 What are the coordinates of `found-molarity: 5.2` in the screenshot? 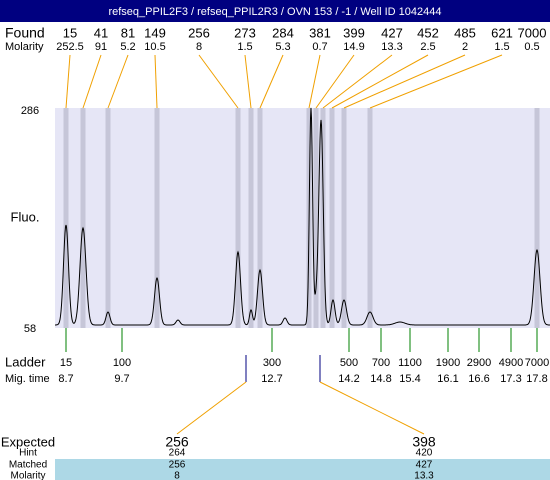 It's located at (127, 47).